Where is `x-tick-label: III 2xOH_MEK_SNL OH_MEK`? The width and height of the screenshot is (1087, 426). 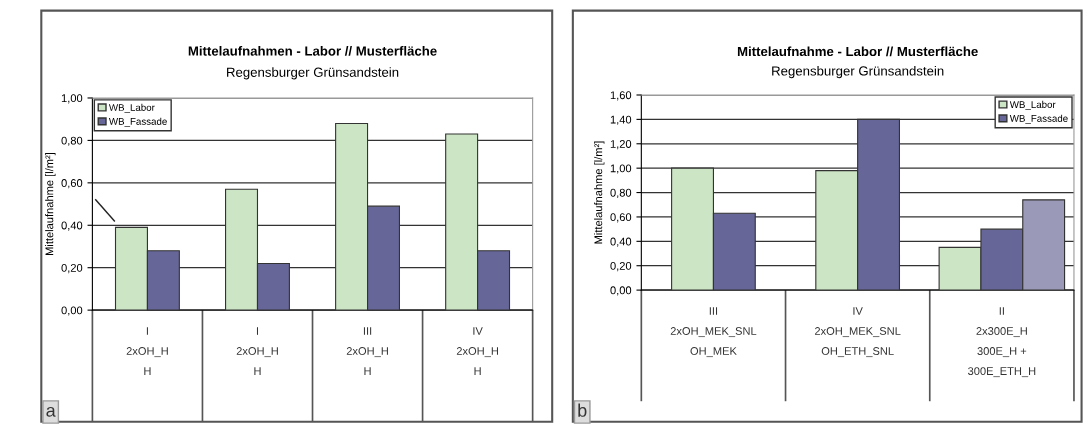 x-tick-label: III 2xOH_MEK_SNL OH_MEK is located at coordinates (713, 332).